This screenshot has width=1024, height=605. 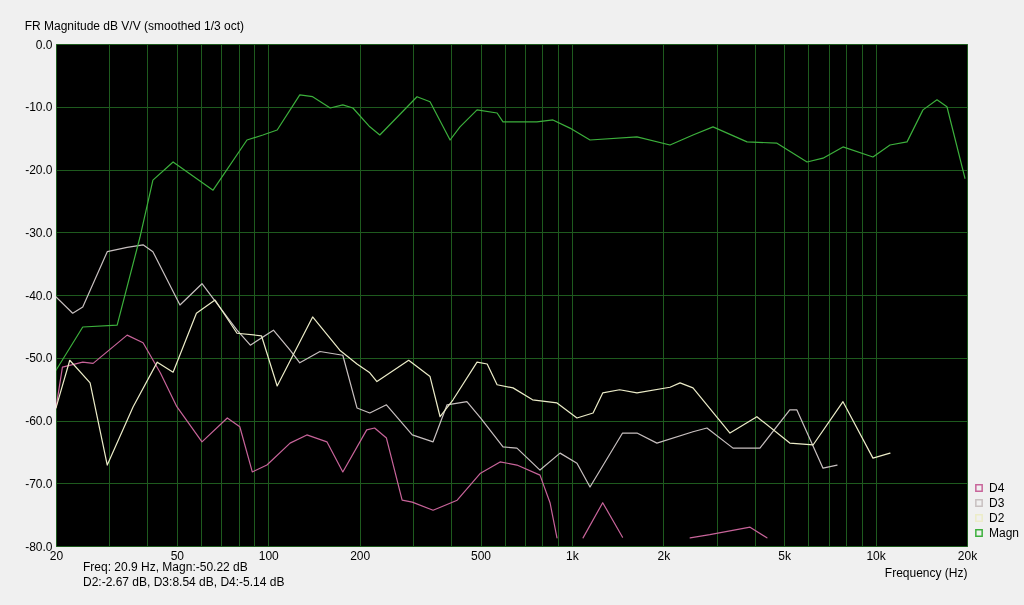 I want to click on legend-label: D3, so click(x=997, y=503).